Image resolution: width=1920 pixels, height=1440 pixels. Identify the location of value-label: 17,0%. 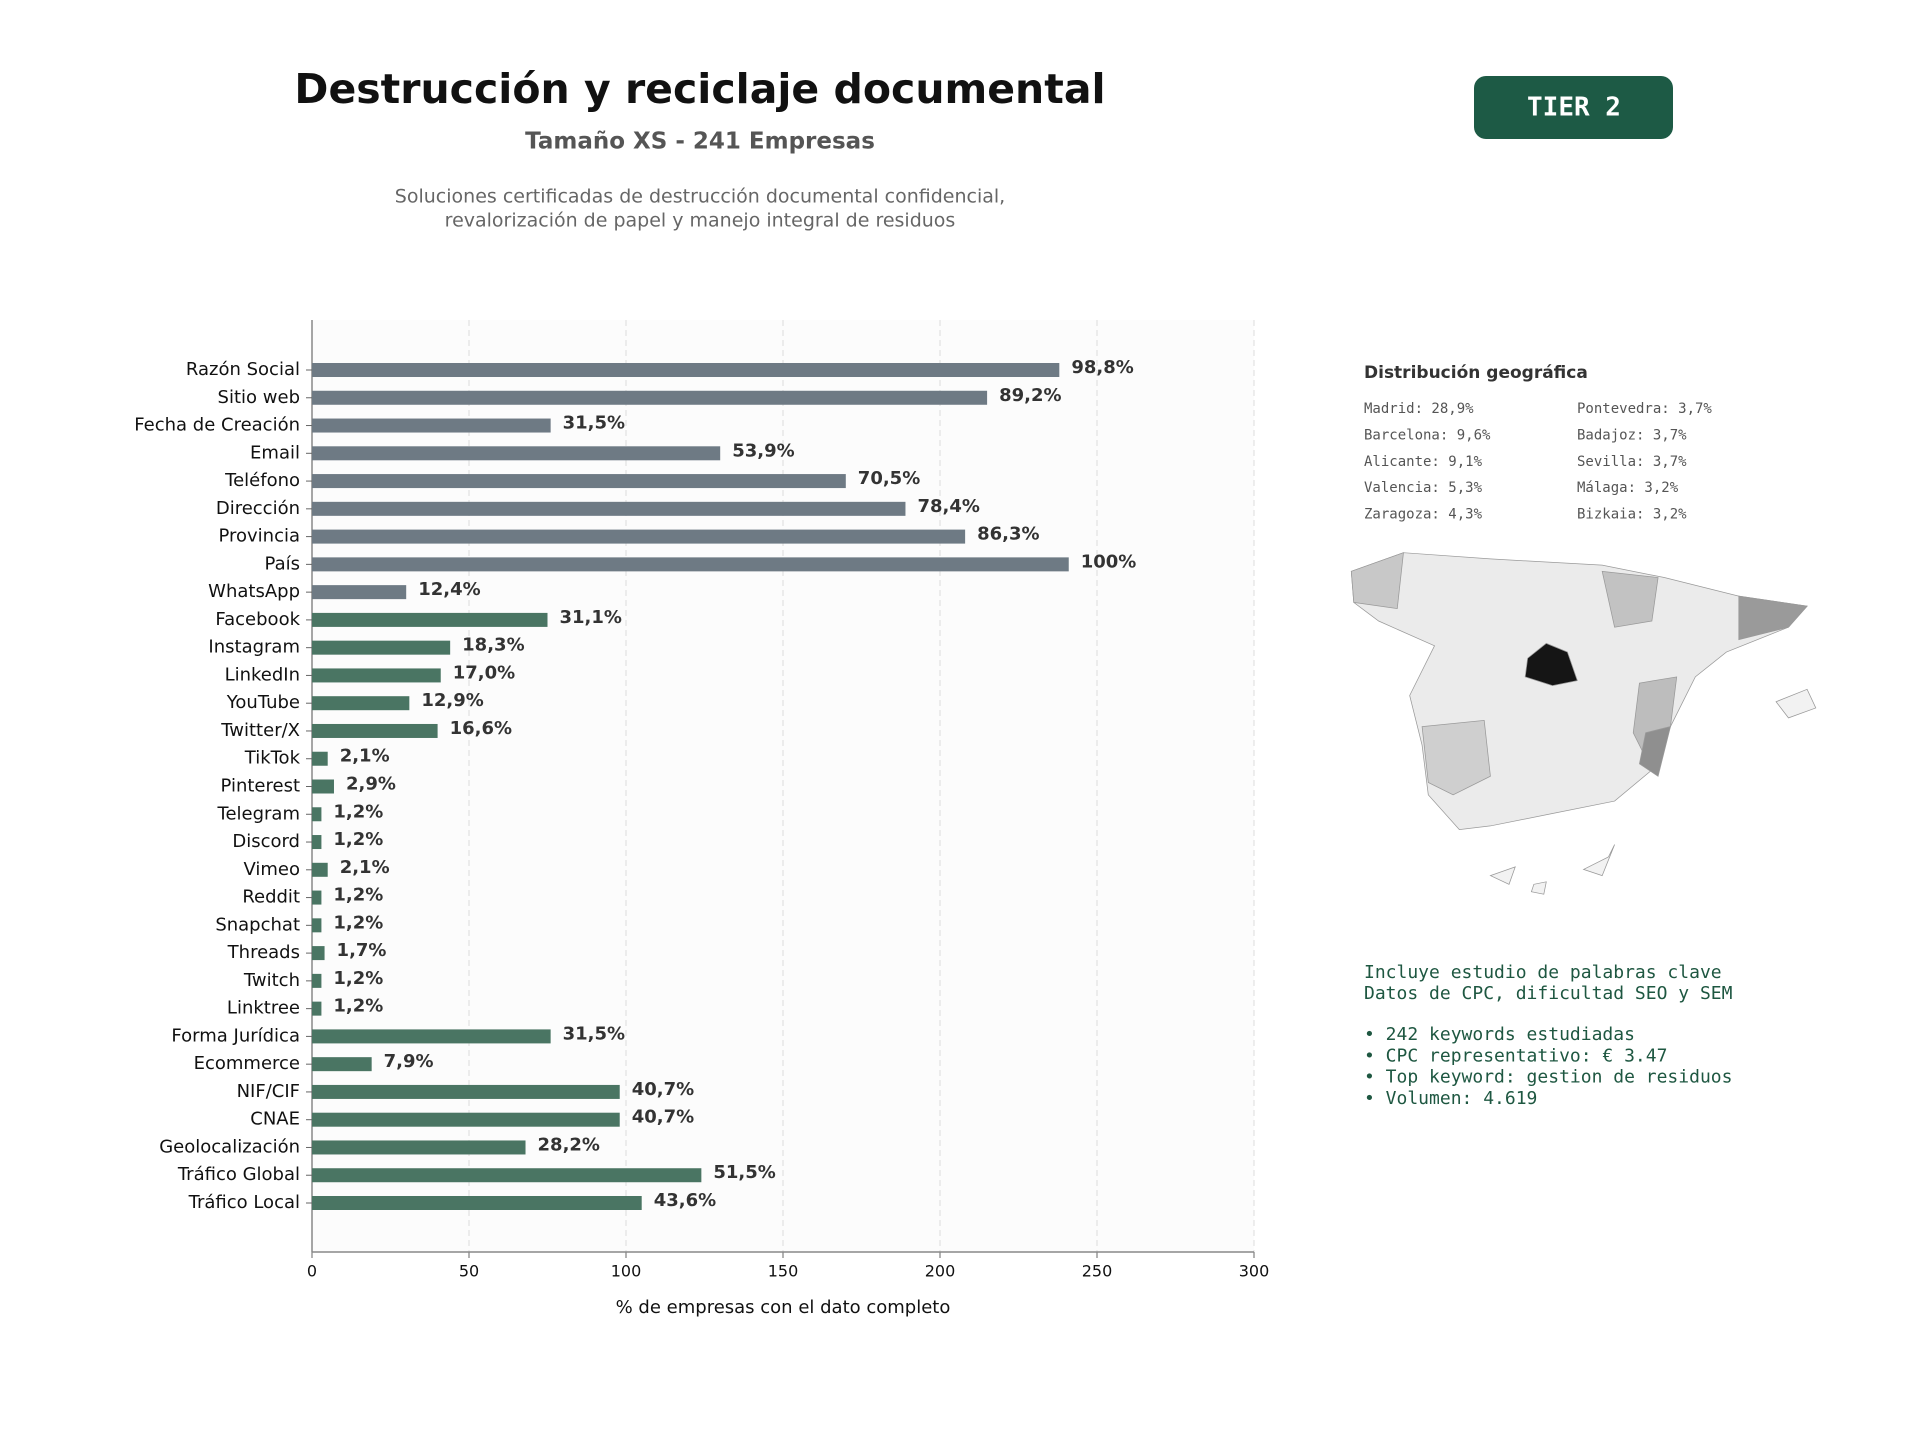
(484, 672).